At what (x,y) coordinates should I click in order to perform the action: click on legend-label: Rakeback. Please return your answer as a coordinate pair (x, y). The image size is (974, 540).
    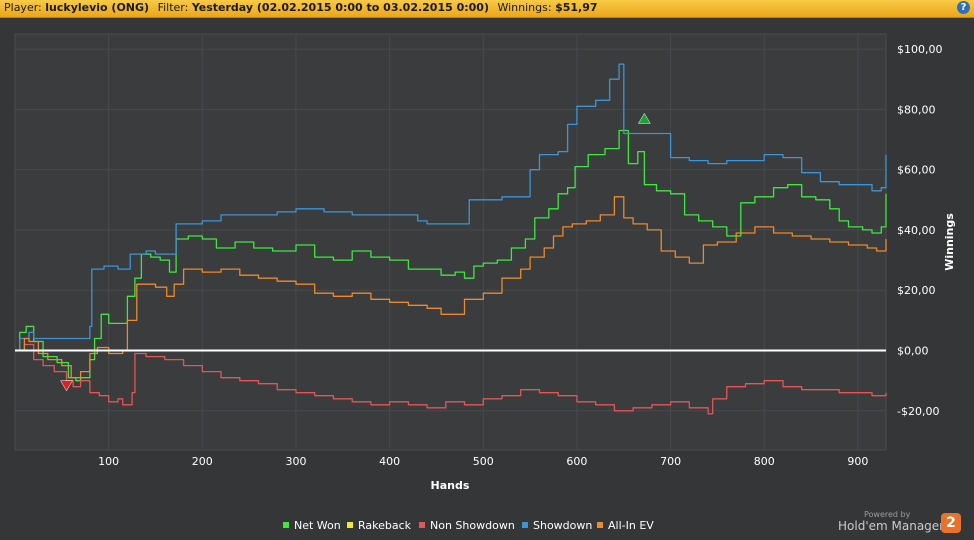
    Looking at the image, I should click on (385, 525).